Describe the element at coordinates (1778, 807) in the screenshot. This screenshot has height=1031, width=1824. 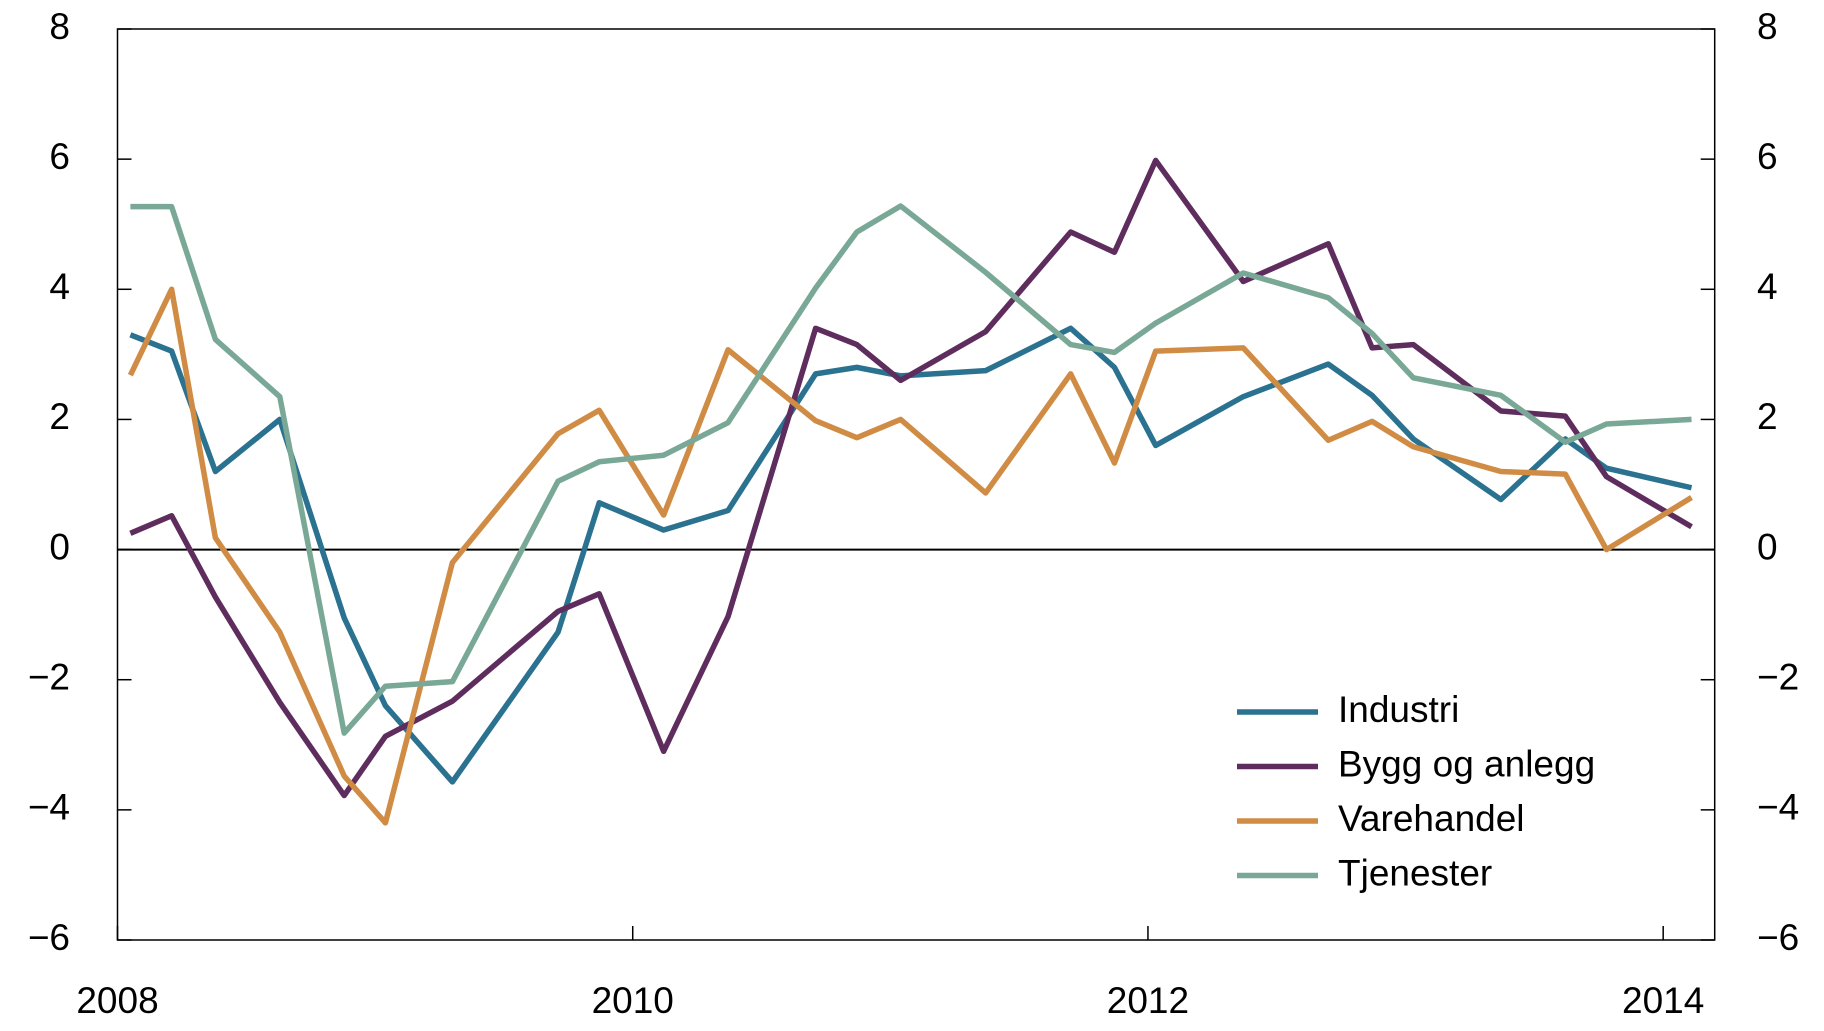
I see `y2-tick-label: −4` at that location.